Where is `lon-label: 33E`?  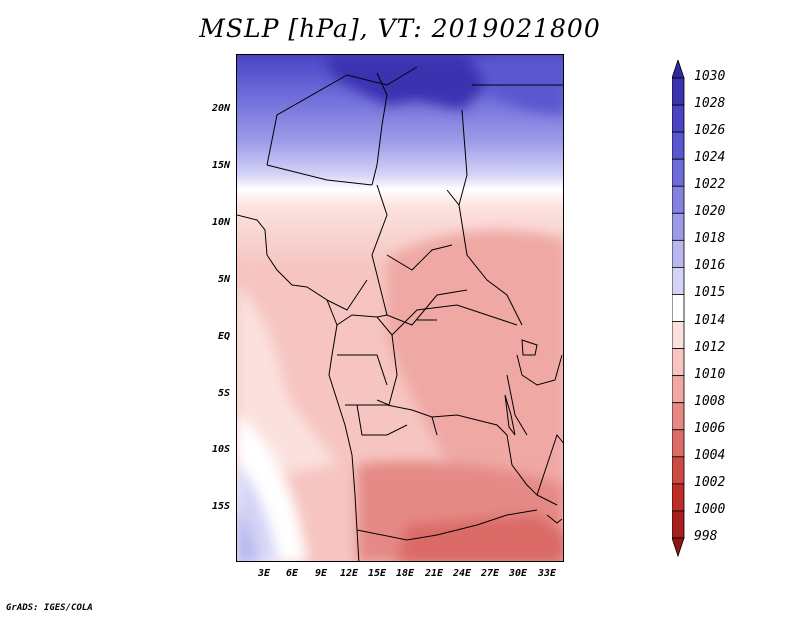 lon-label: 33E is located at coordinates (547, 573).